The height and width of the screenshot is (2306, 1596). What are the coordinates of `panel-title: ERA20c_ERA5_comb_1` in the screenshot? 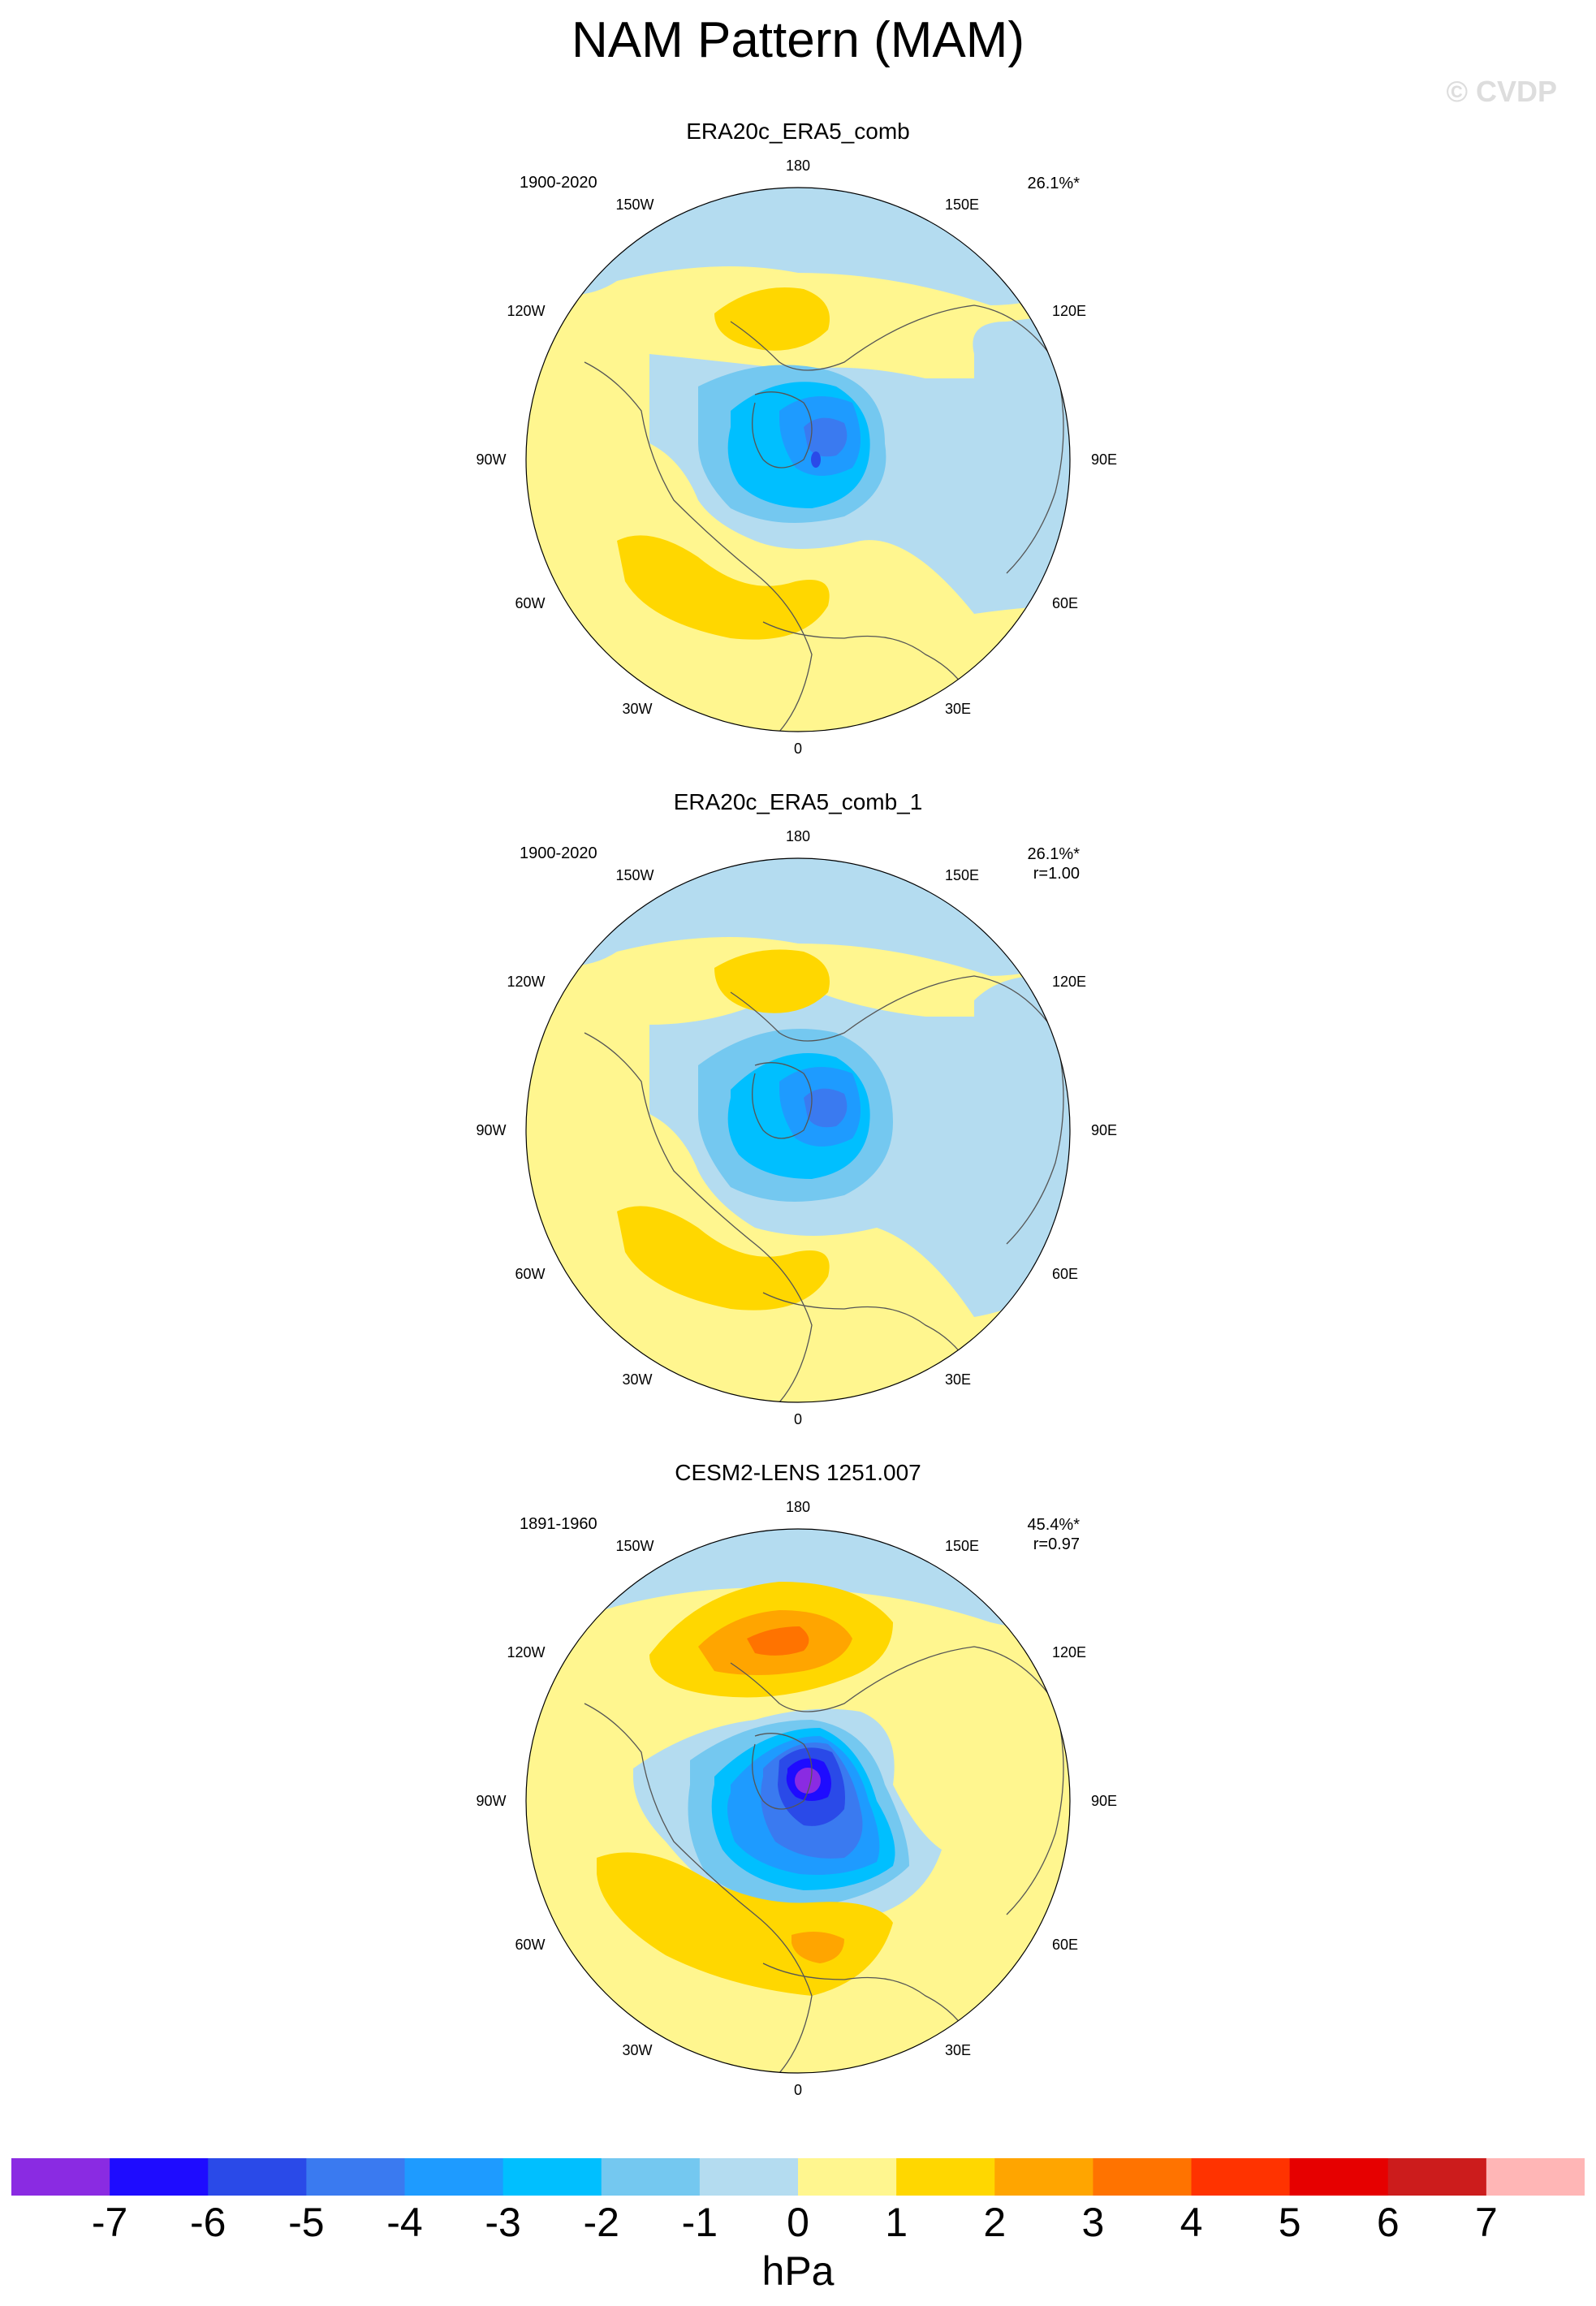 It's located at (798, 801).